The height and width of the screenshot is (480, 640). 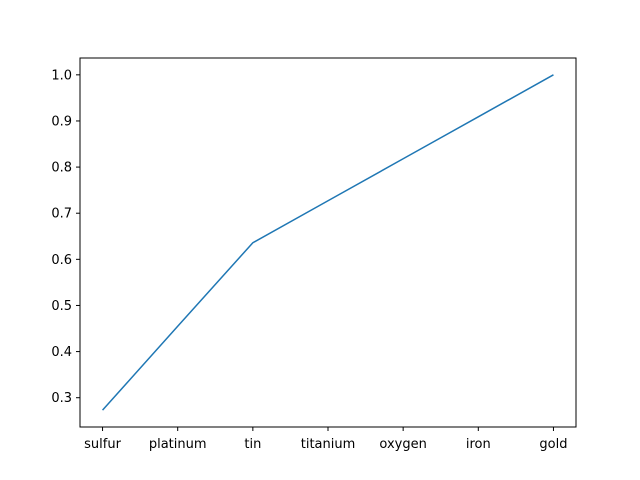 I want to click on y-tick-label: 1.0, so click(x=61, y=75).